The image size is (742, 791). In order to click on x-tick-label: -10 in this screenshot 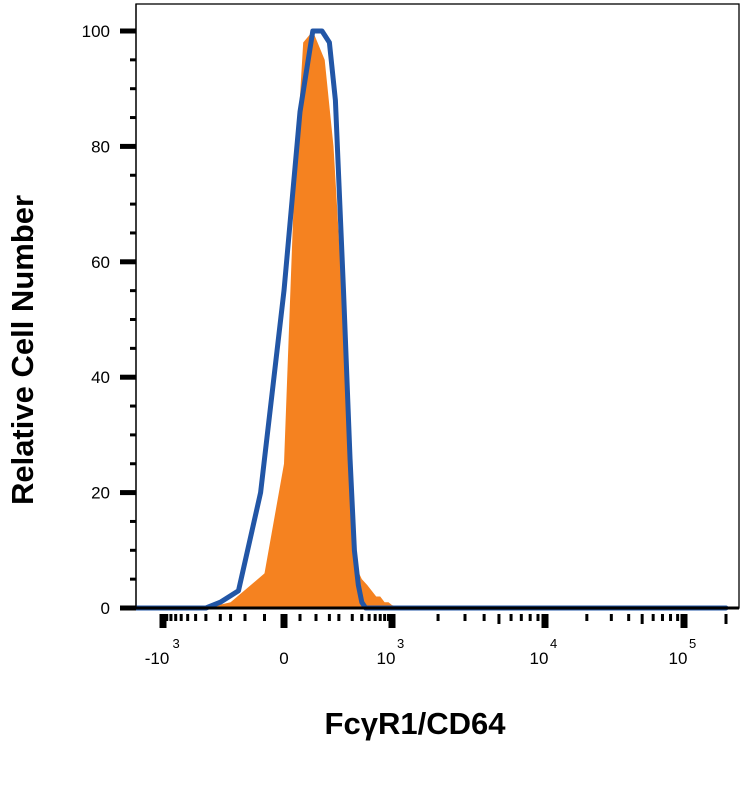, I will do `click(157, 658)`.